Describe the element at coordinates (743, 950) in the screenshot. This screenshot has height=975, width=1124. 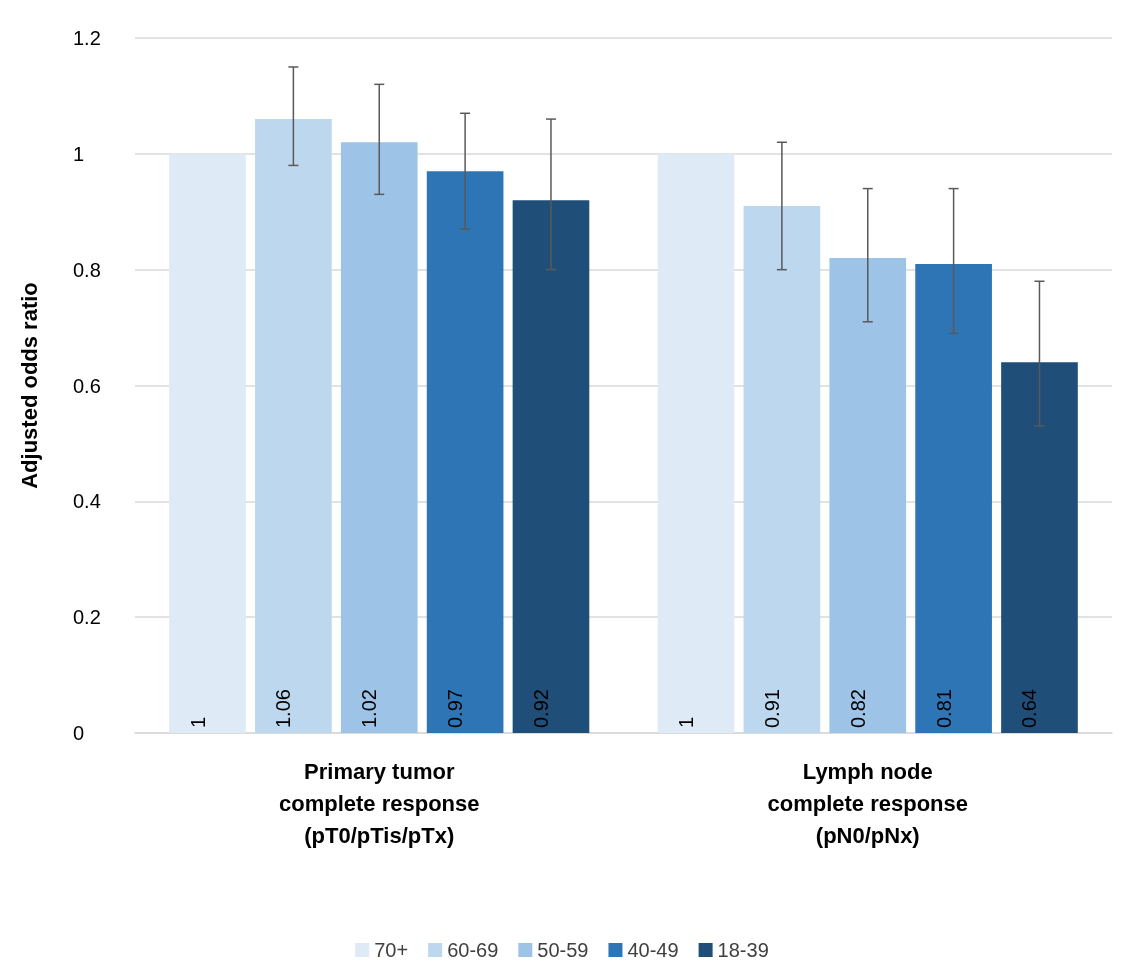
I see `legend-label: 18-39` at that location.